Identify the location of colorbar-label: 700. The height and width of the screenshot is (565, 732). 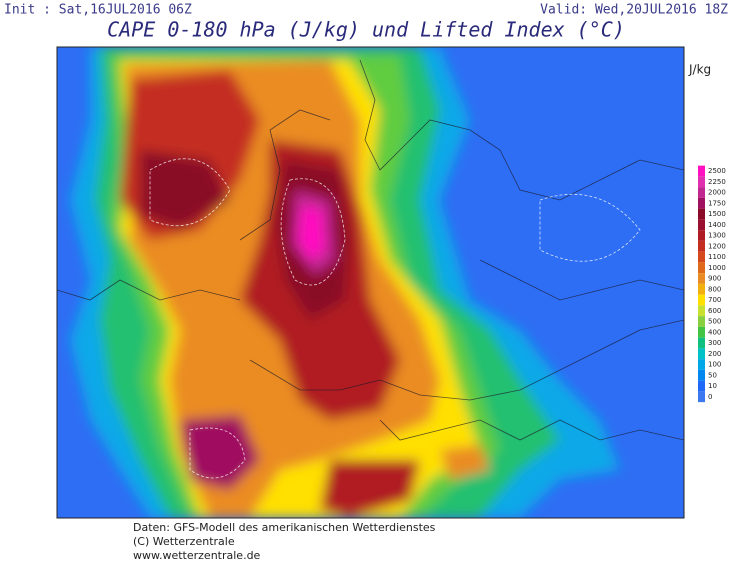
(714, 300).